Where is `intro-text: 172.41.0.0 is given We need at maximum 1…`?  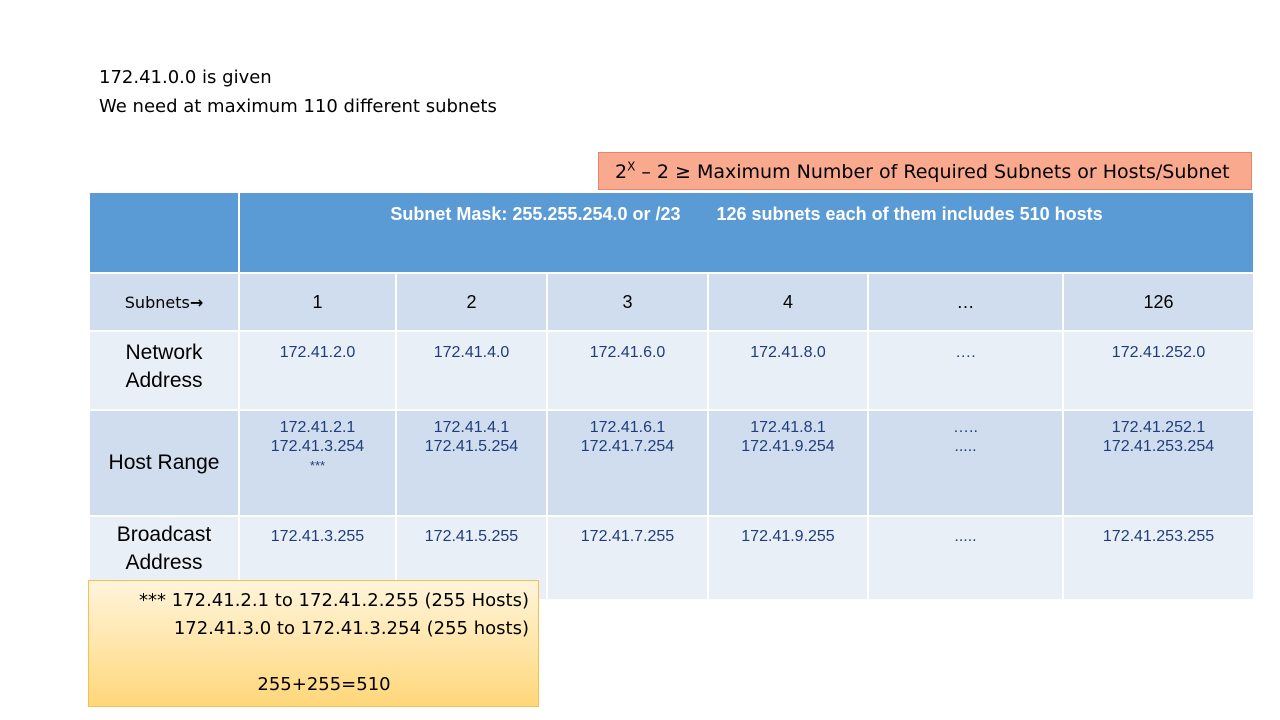 intro-text: 172.41.0.0 is given We need at maximum 1… is located at coordinates (298, 92).